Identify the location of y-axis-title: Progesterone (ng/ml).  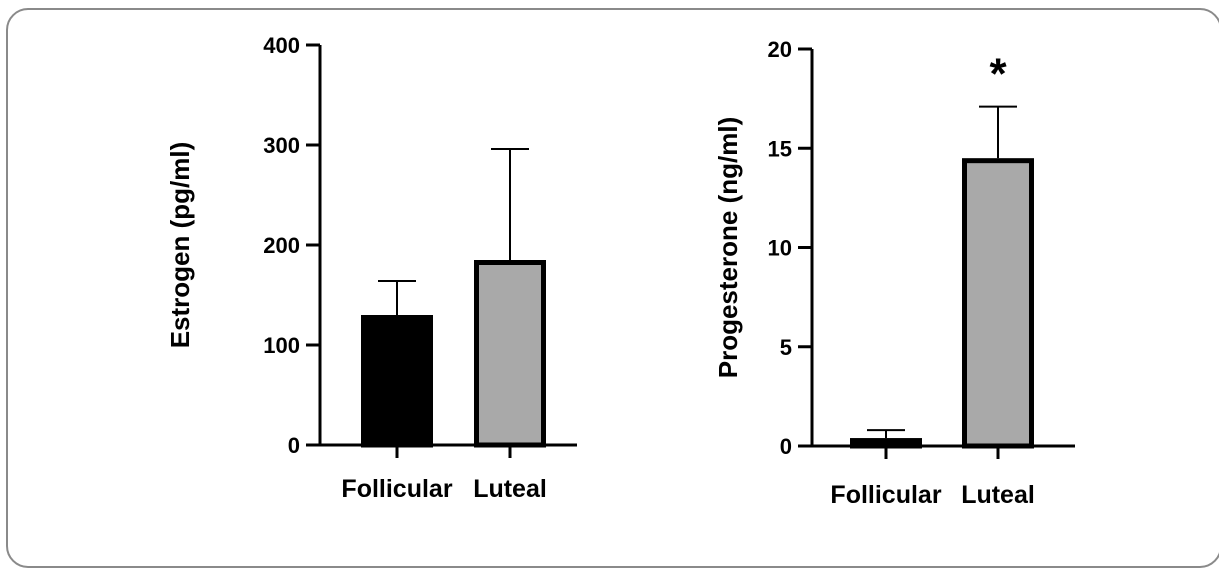
(728, 247).